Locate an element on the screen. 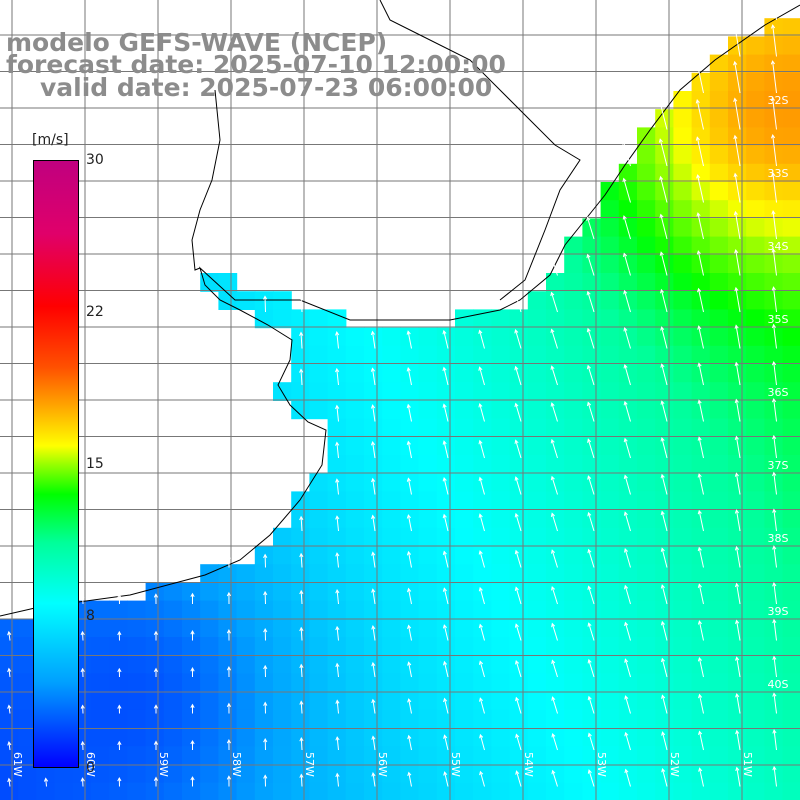  longitude-label: 55W is located at coordinates (455, 764).